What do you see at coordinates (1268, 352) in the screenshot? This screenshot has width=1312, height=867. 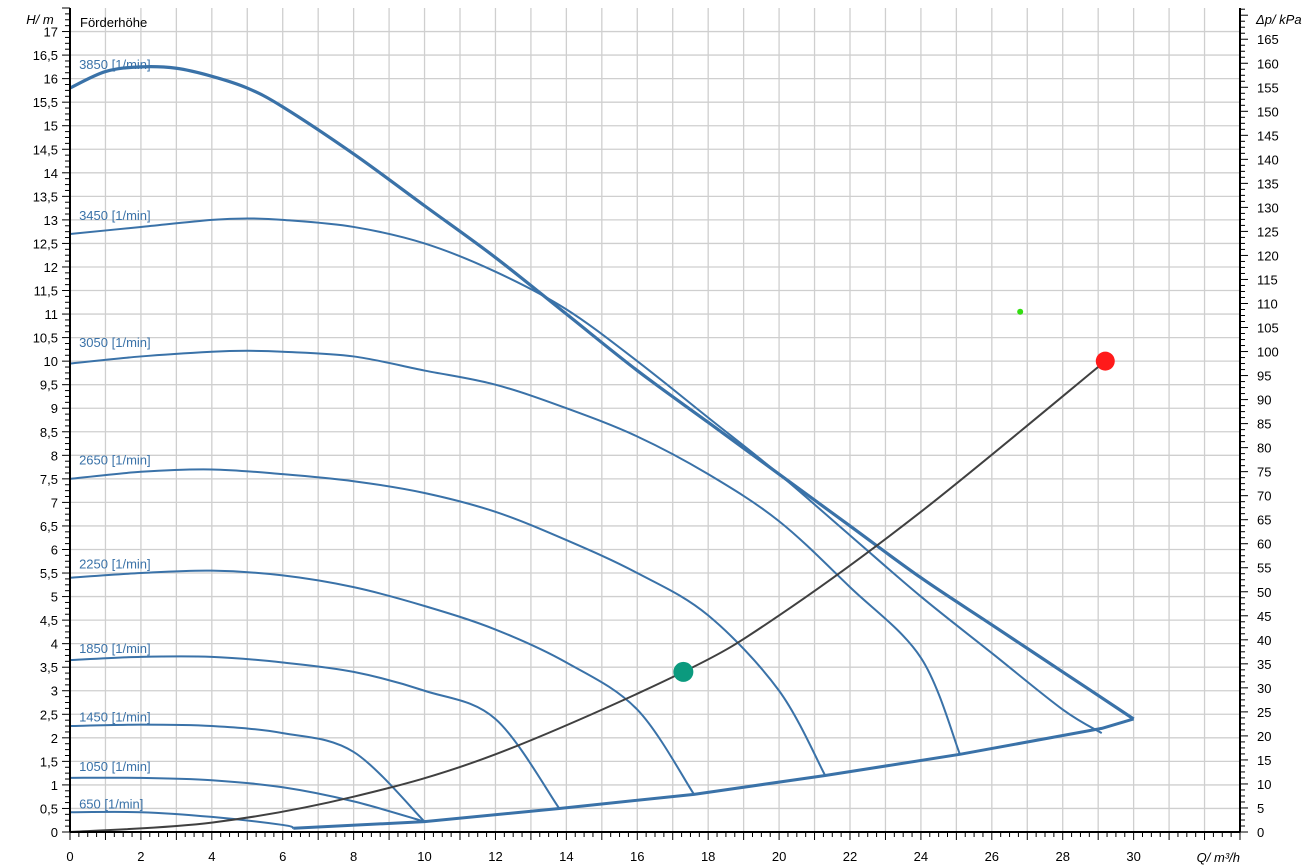 I see `y-right-tick-label: 100` at bounding box center [1268, 352].